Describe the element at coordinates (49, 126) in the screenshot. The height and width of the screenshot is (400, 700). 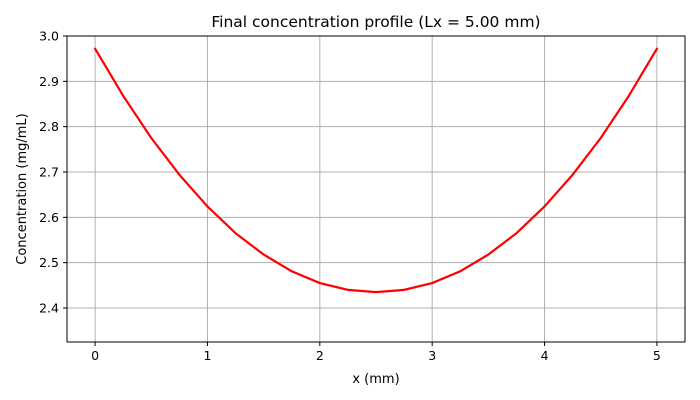
I see `y-tick-label: 2.8` at that location.